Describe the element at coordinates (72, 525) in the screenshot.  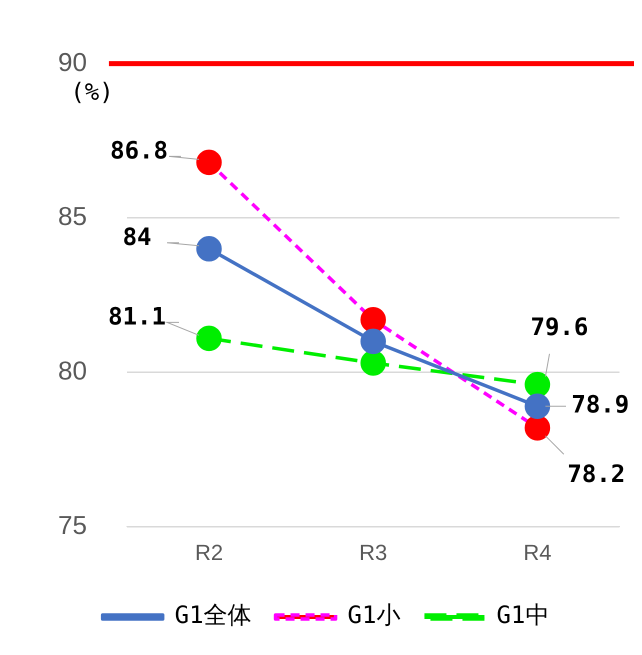
I see `y-tick-label: 75` at that location.